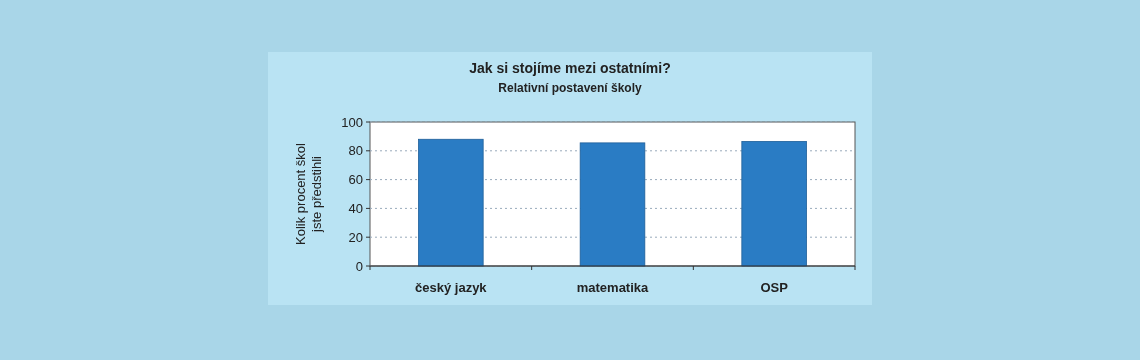 This screenshot has width=1140, height=360. What do you see at coordinates (570, 88) in the screenshot?
I see `chart-subtitle: Relativní postavení školy` at bounding box center [570, 88].